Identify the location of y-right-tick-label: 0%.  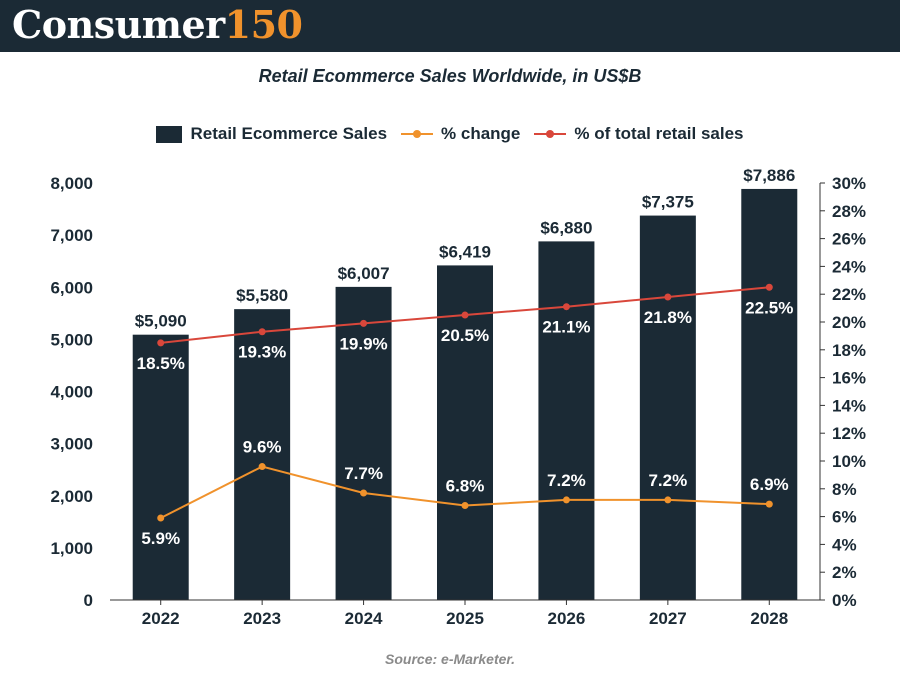
(844, 600).